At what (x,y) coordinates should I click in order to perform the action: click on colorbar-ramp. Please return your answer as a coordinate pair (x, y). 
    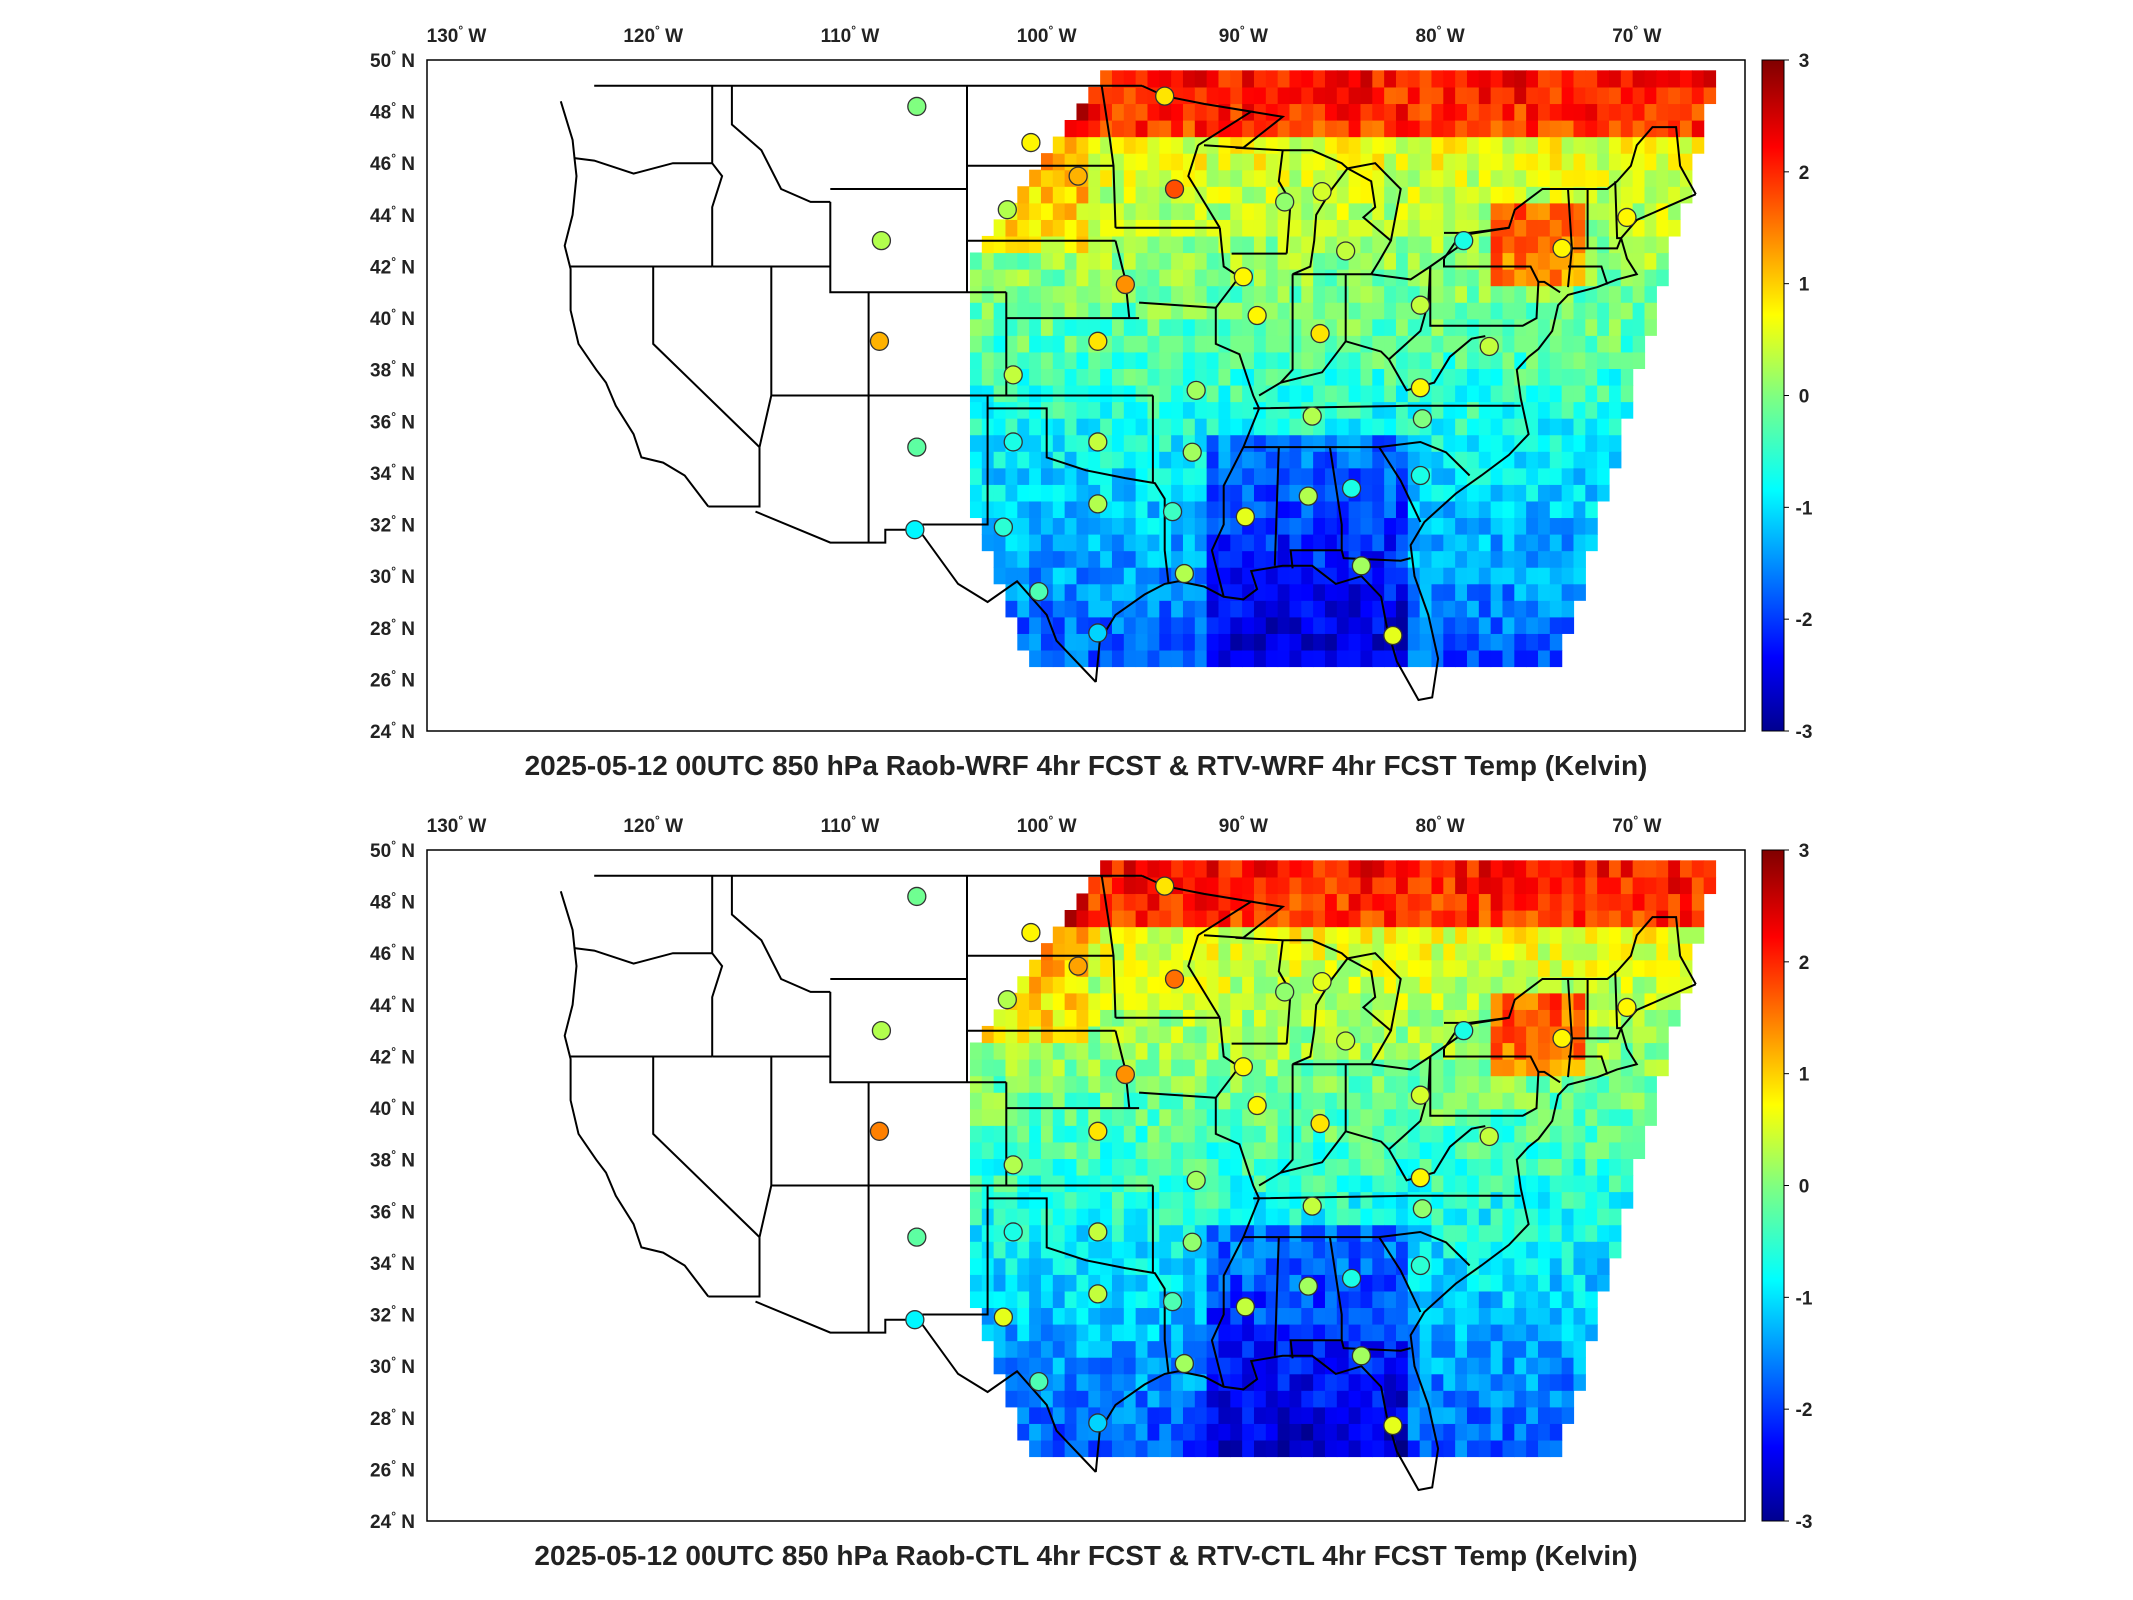
    Looking at the image, I should click on (1773, 395).